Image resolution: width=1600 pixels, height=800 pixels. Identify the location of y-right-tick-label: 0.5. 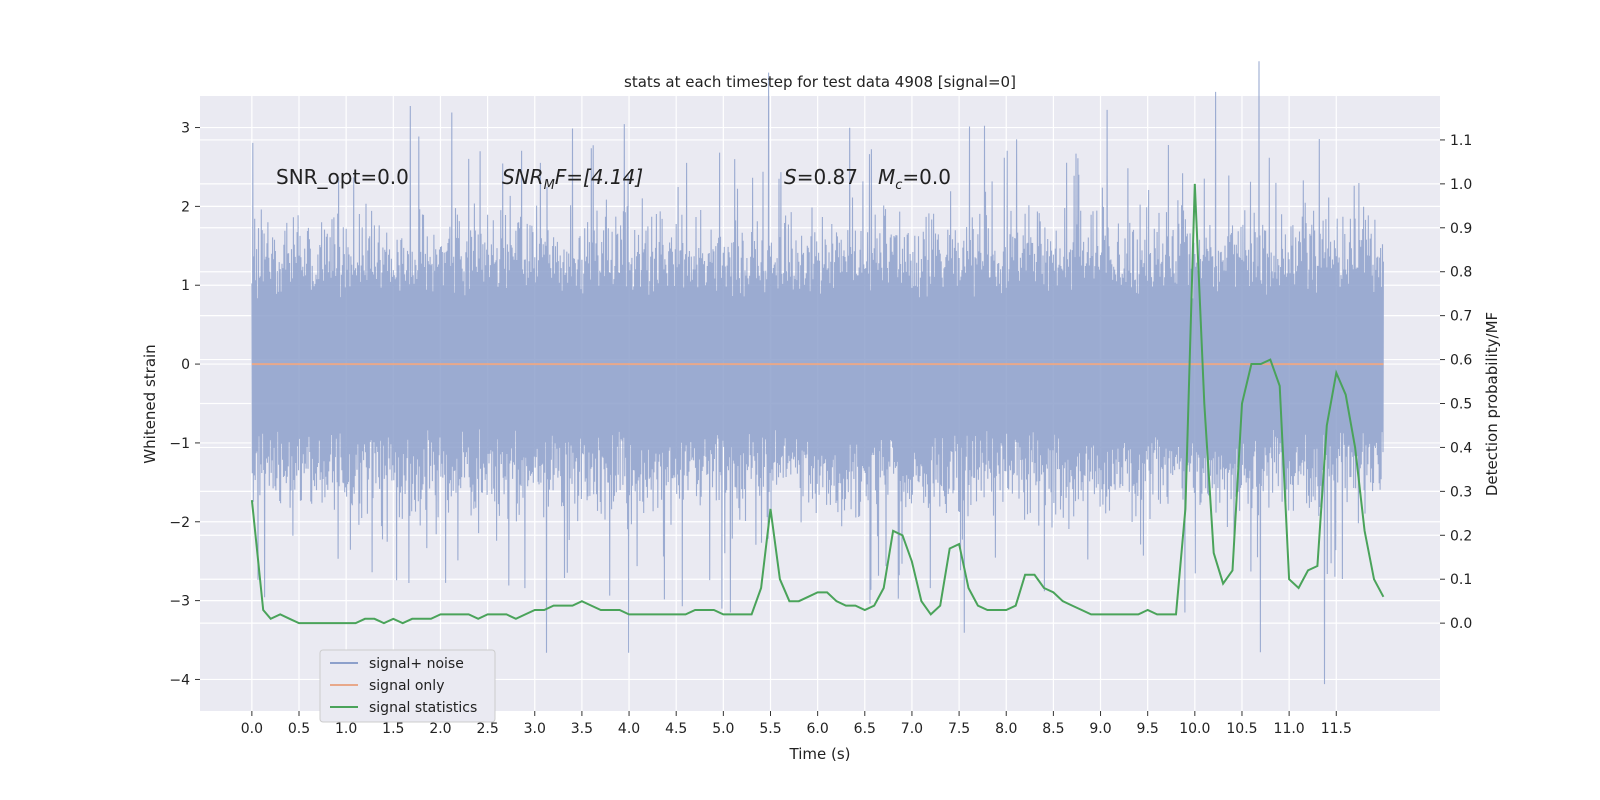
(1461, 405).